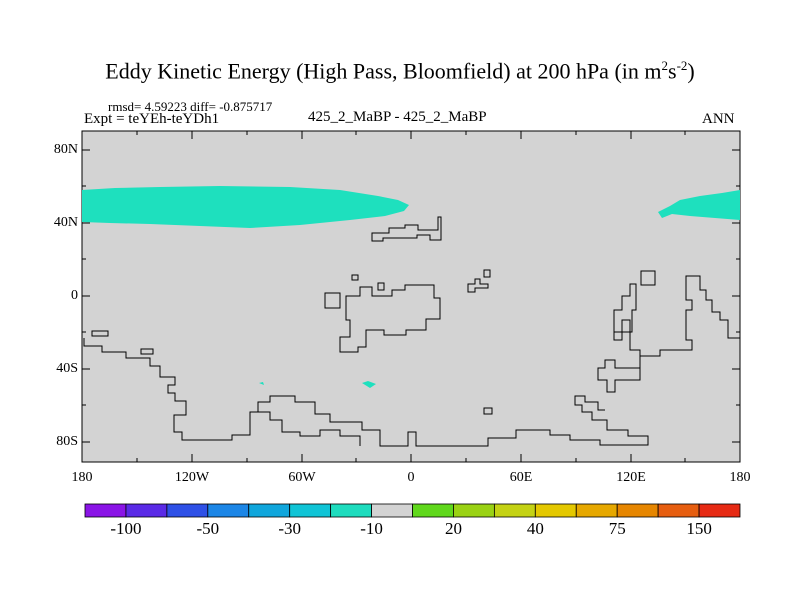 The width and height of the screenshot is (800, 600). What do you see at coordinates (406, 229) in the screenshot?
I see `coast-europe` at bounding box center [406, 229].